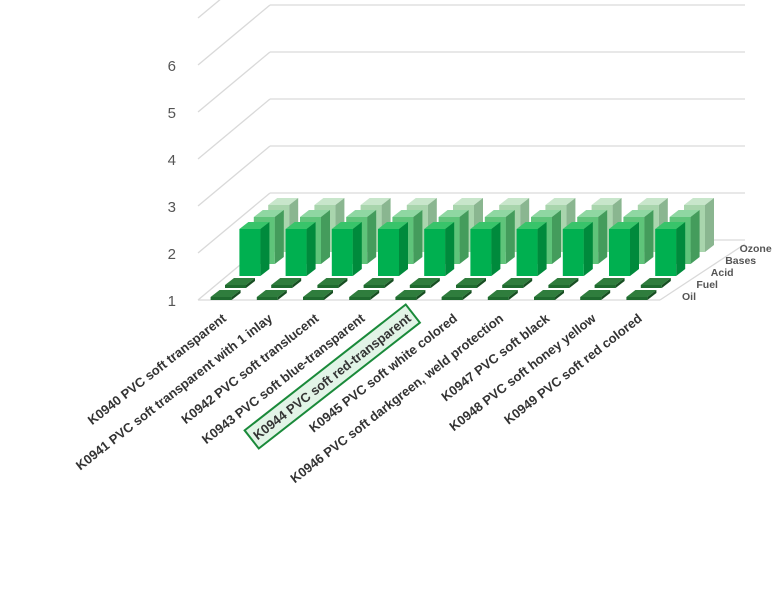 The height and width of the screenshot is (604, 784). What do you see at coordinates (707, 285) in the screenshot?
I see `series-label: Fuel` at bounding box center [707, 285].